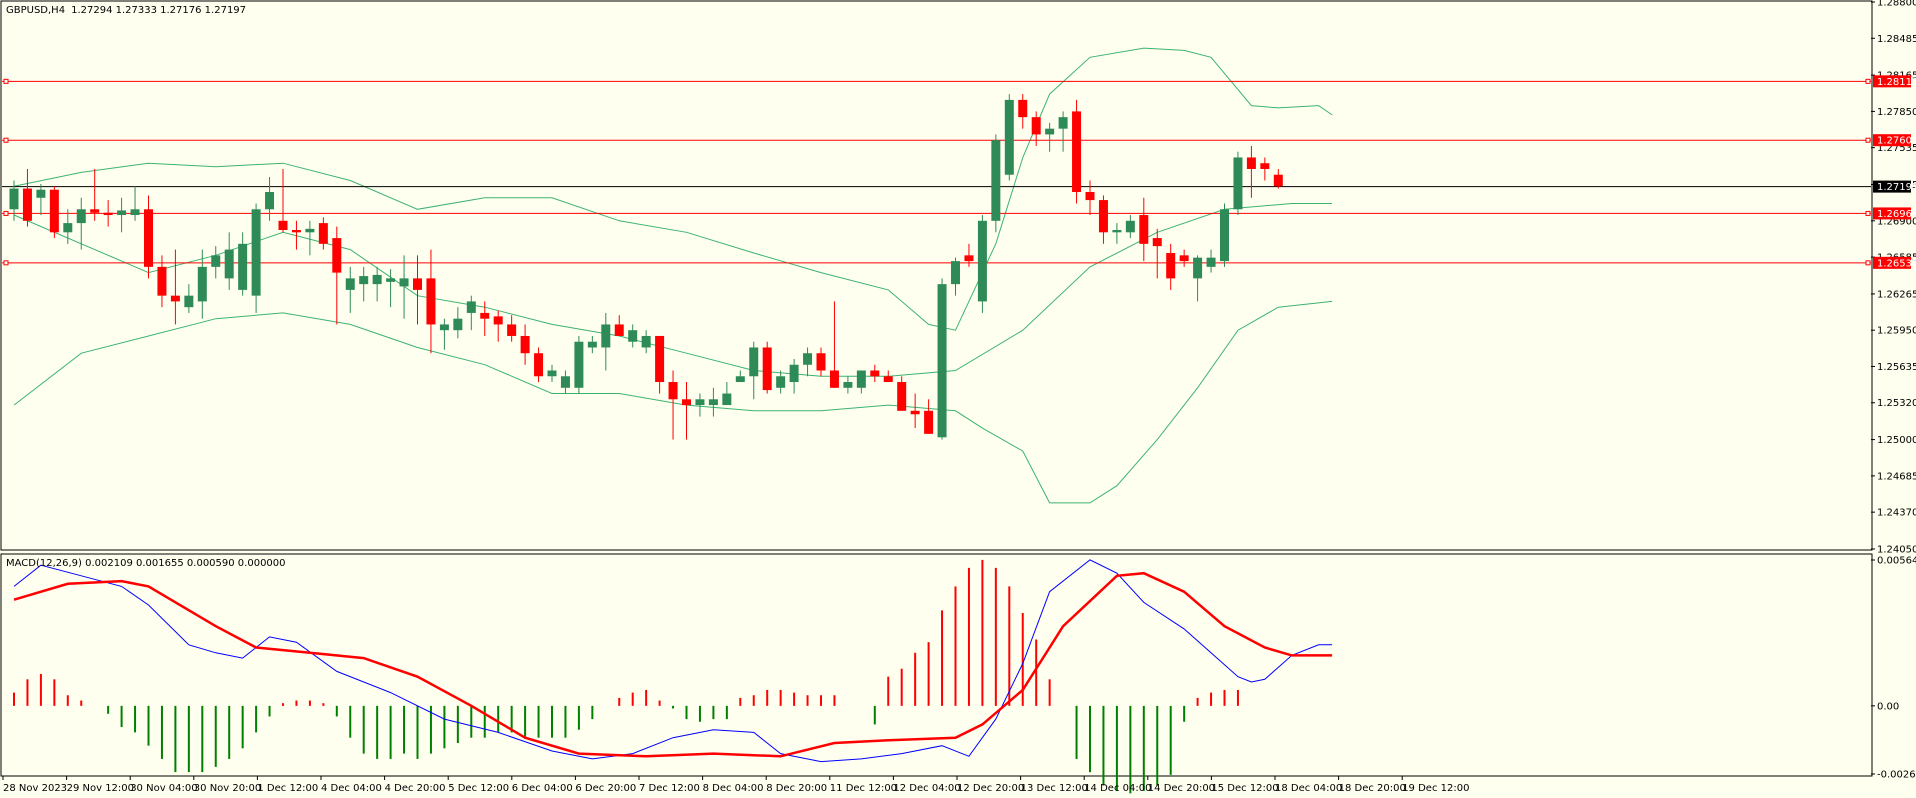 This screenshot has width=1916, height=798. What do you see at coordinates (1117, 788) in the screenshot?
I see `time-tick-label: 14 Dec 04:00` at bounding box center [1117, 788].